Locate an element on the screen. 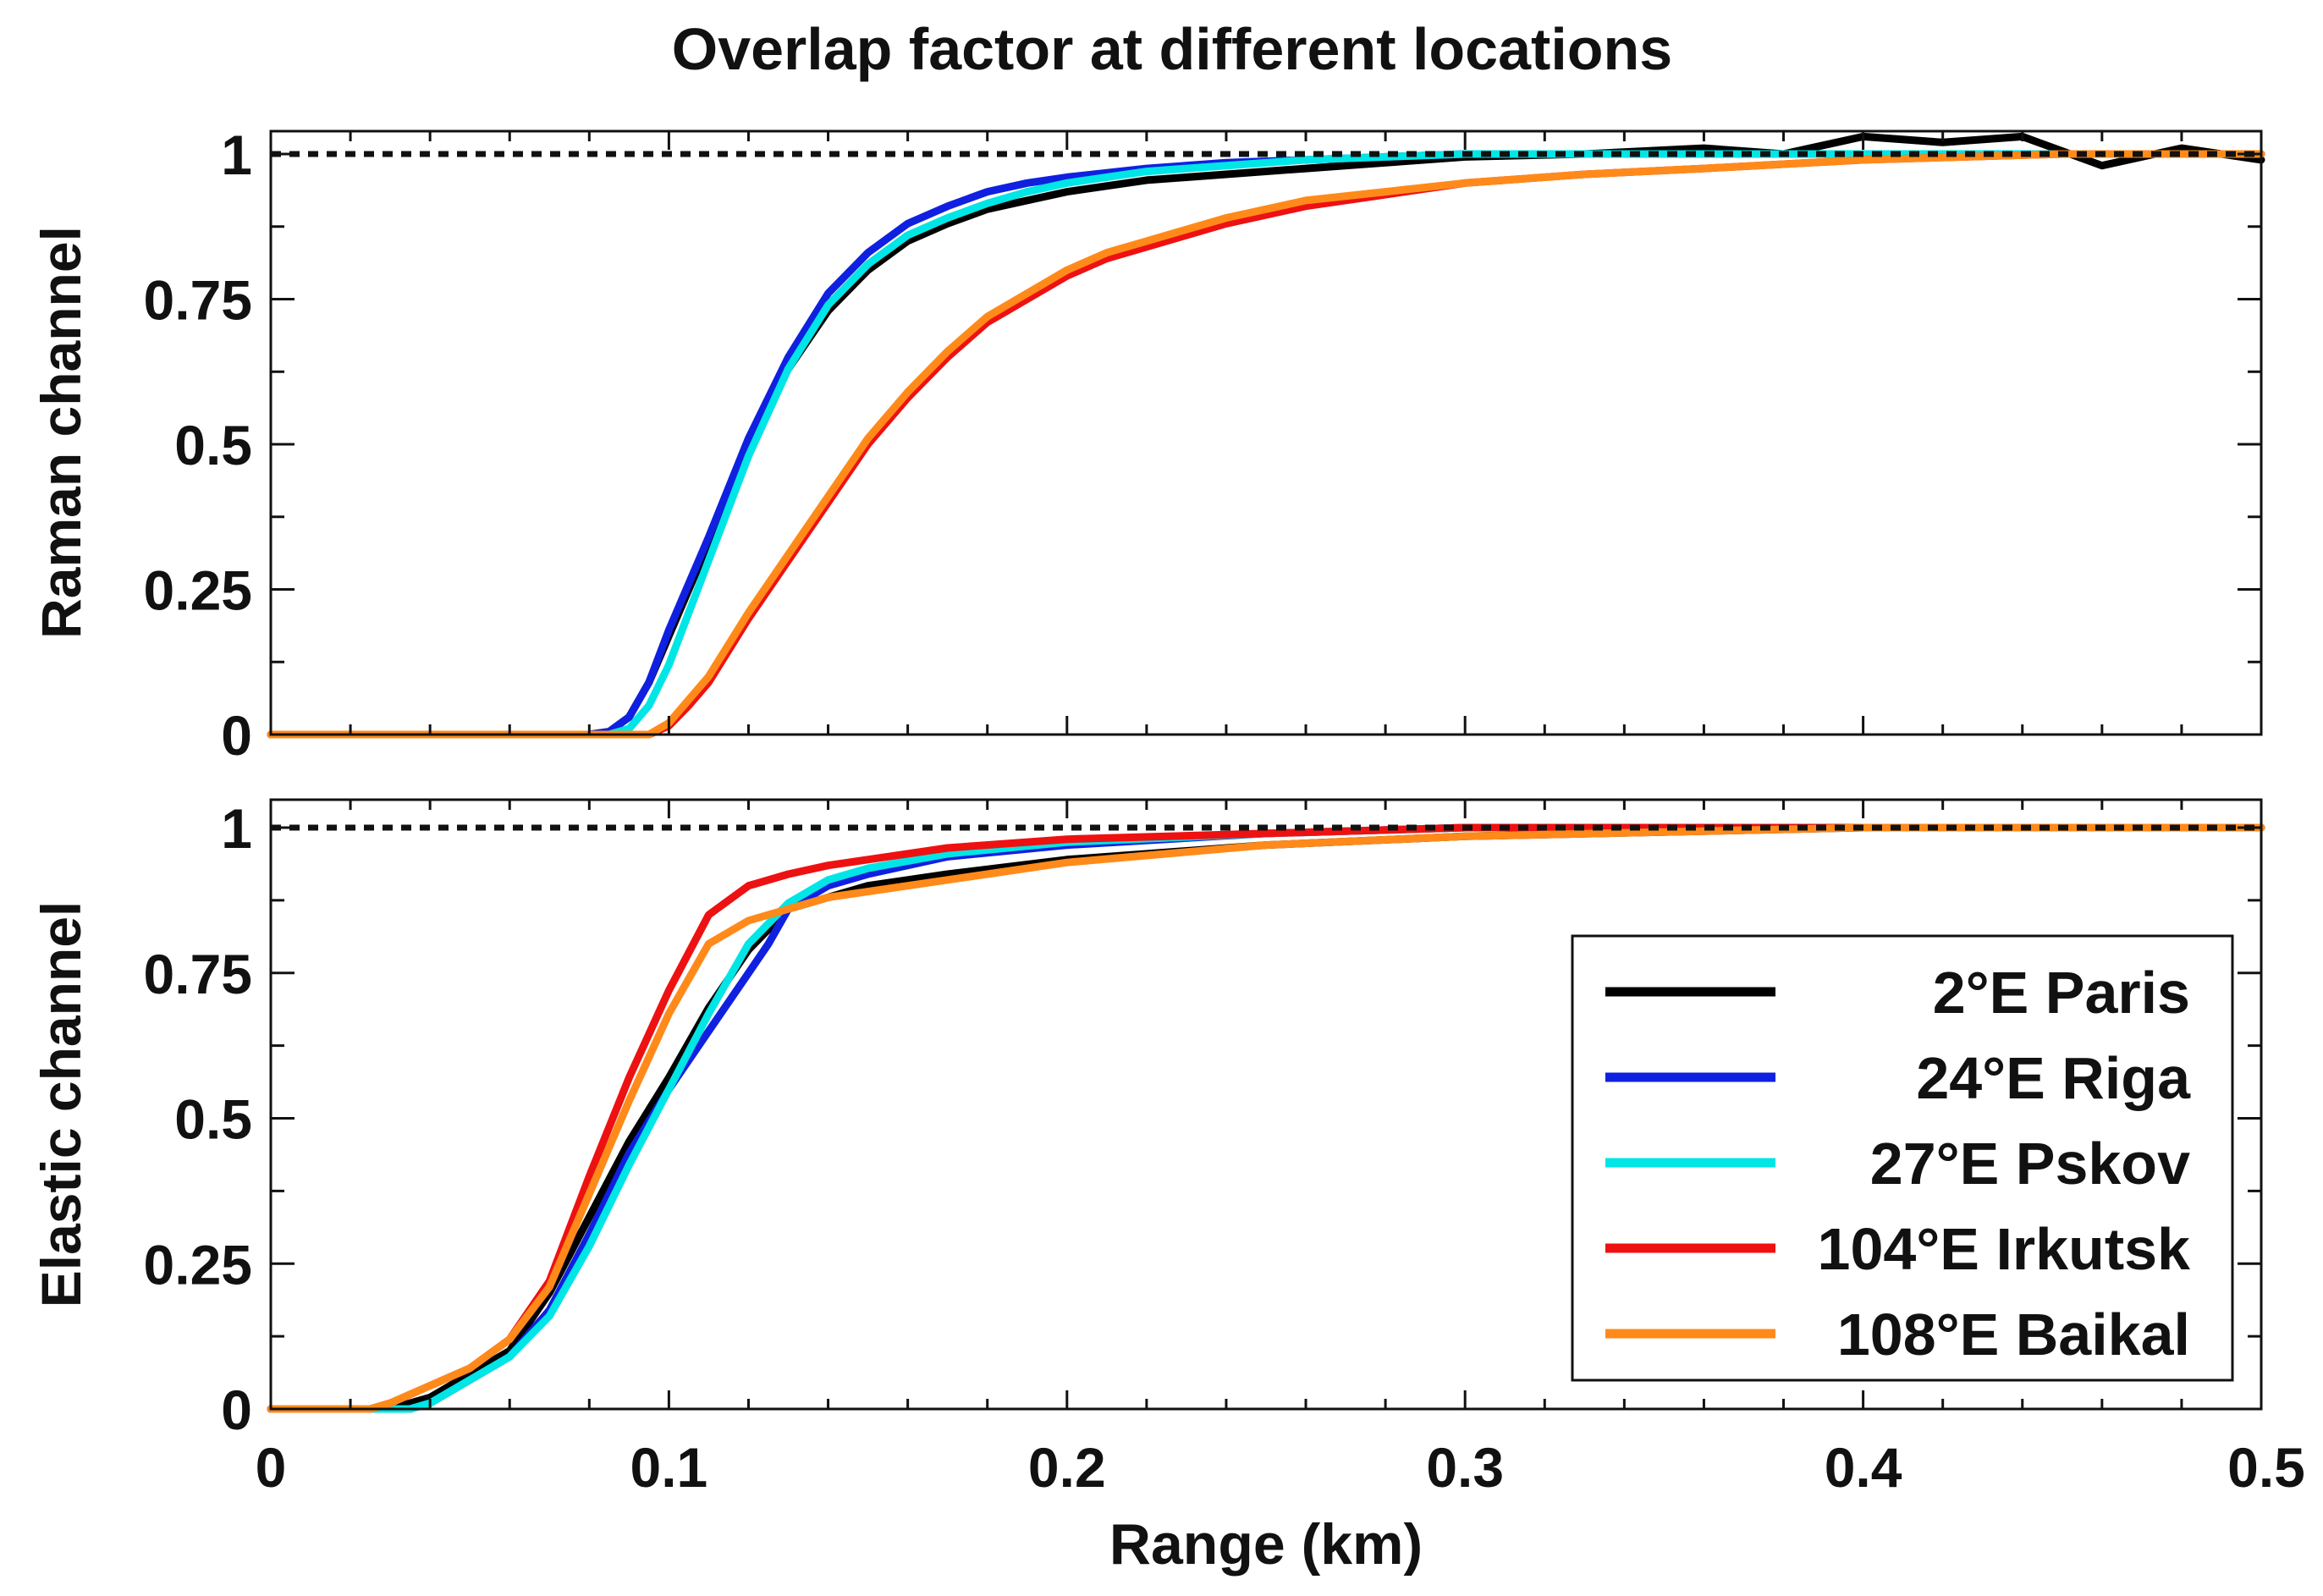 The width and height of the screenshot is (2323, 1596). xtick-label: 0.5 is located at coordinates (2266, 1467).